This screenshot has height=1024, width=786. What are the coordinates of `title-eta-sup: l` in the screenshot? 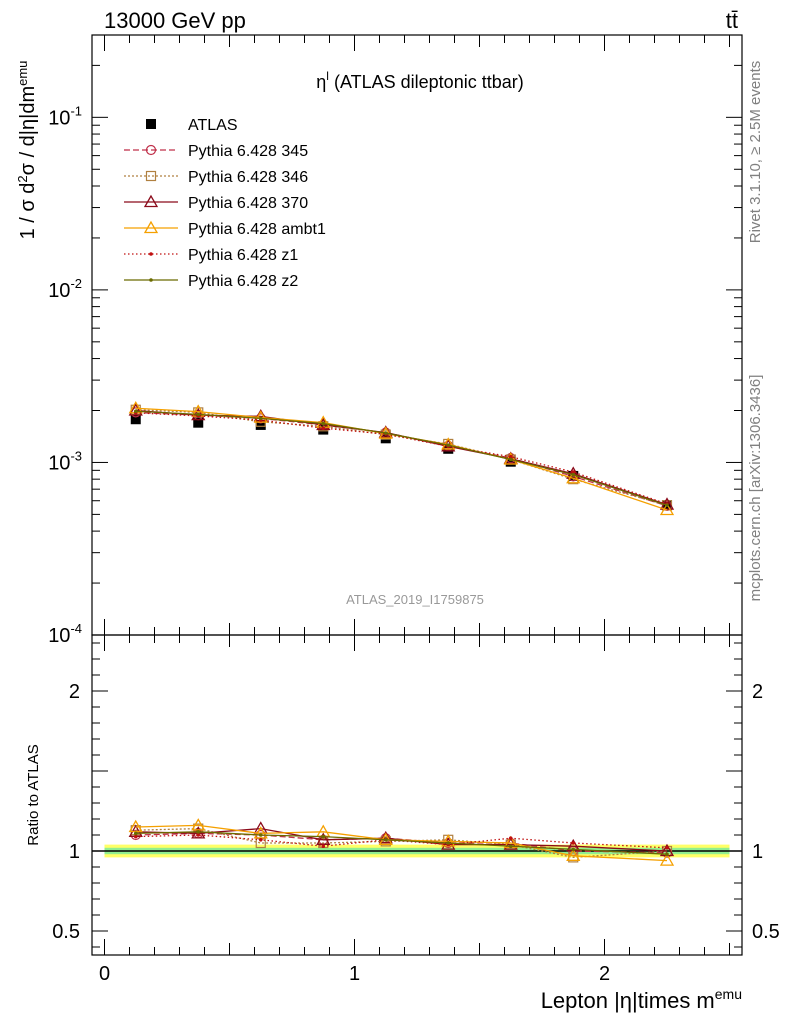 It's located at (327, 76).